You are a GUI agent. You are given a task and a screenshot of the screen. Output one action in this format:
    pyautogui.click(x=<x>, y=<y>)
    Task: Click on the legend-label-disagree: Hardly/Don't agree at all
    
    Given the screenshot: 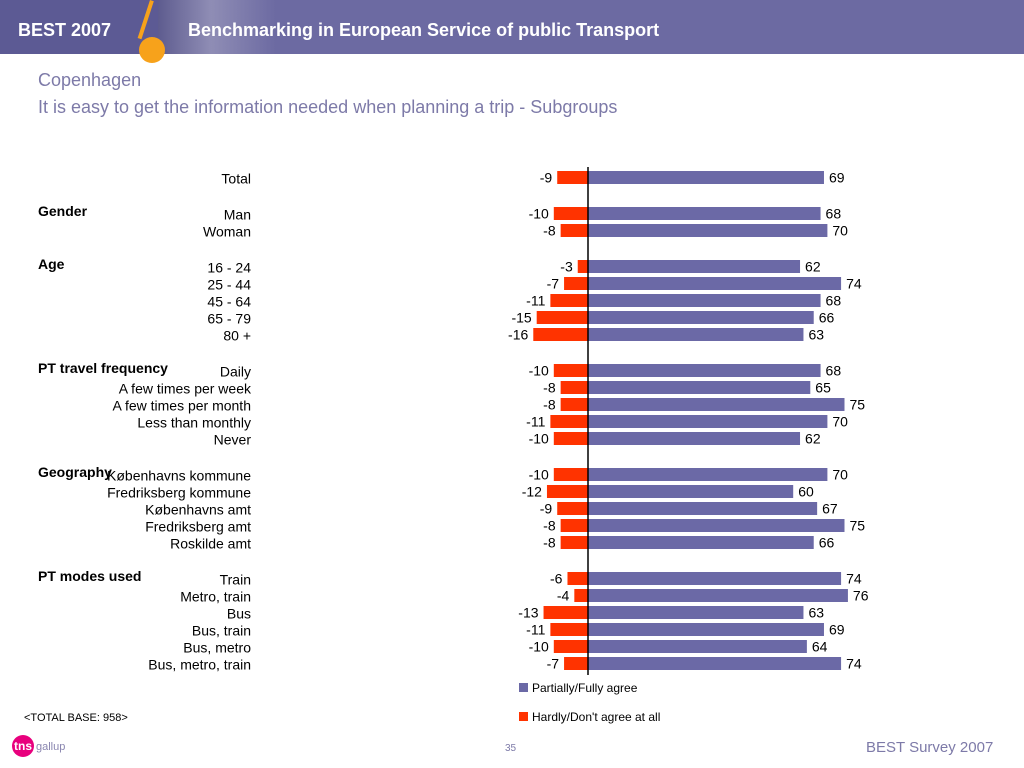 What is the action you would take?
    pyautogui.click(x=596, y=717)
    